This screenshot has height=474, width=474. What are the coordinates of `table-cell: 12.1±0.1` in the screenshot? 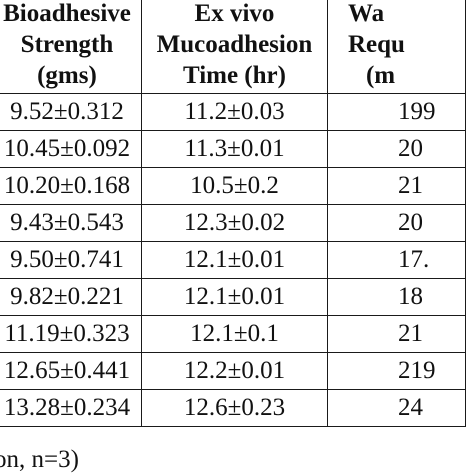 It's located at (234, 334).